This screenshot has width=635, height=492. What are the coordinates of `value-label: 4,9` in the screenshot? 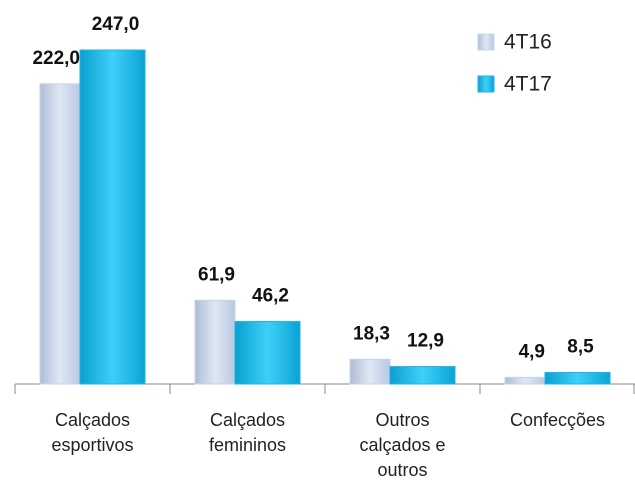 It's located at (532, 351).